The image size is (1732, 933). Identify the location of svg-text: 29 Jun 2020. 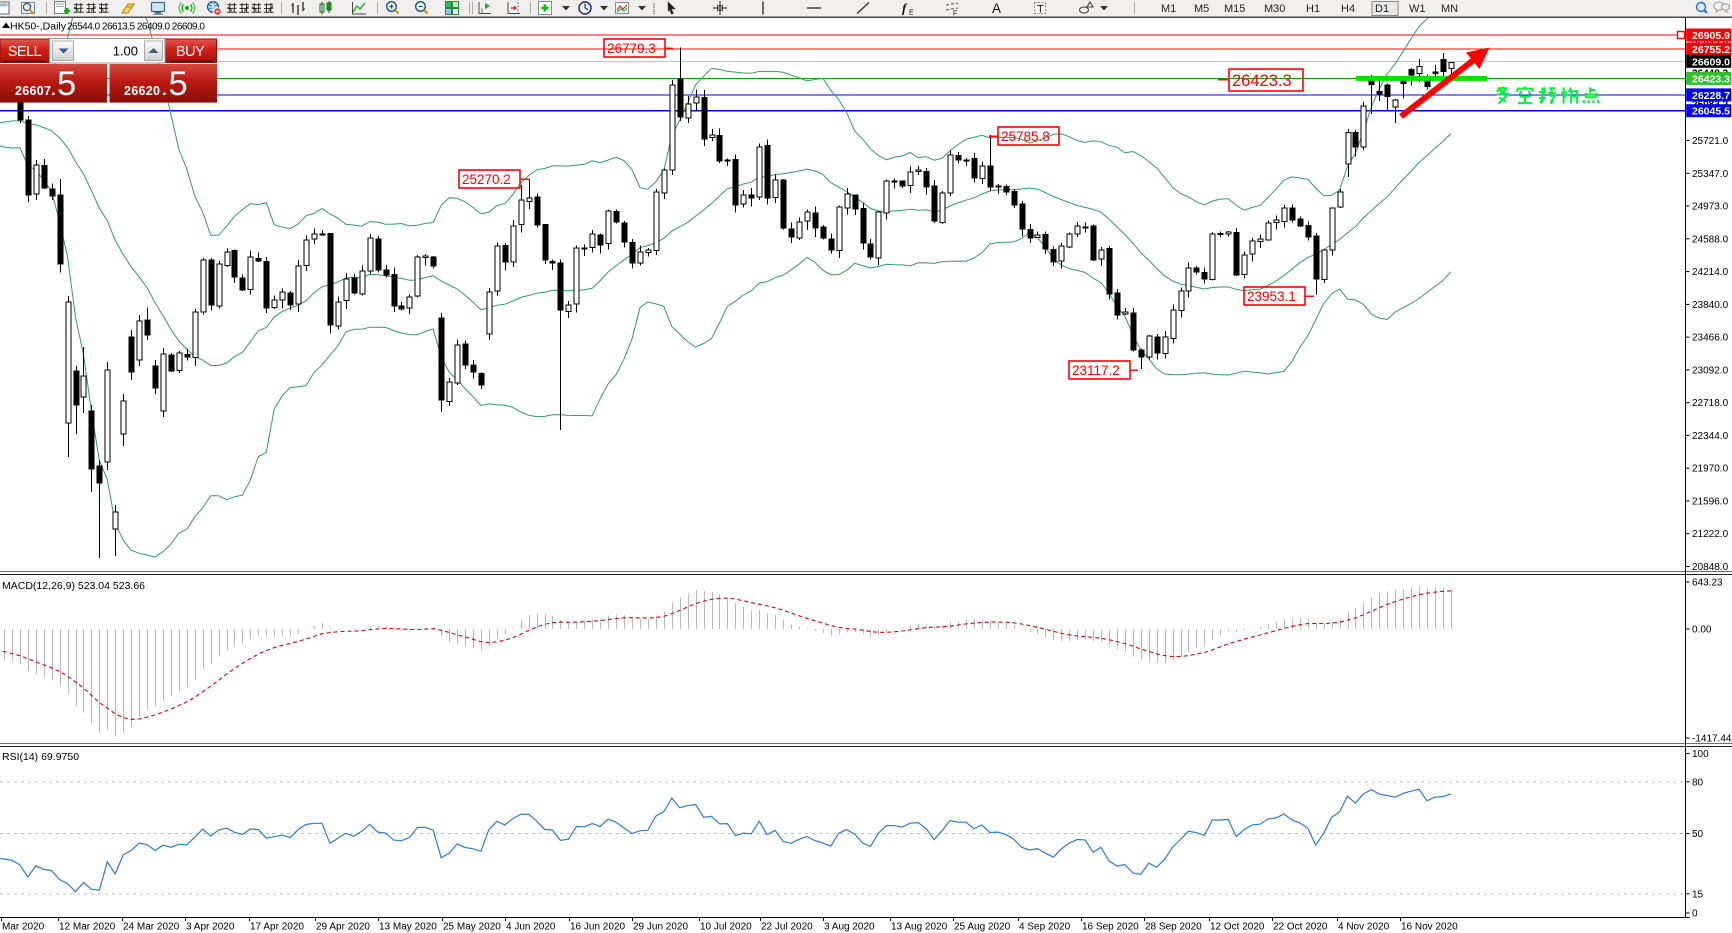
(660, 927).